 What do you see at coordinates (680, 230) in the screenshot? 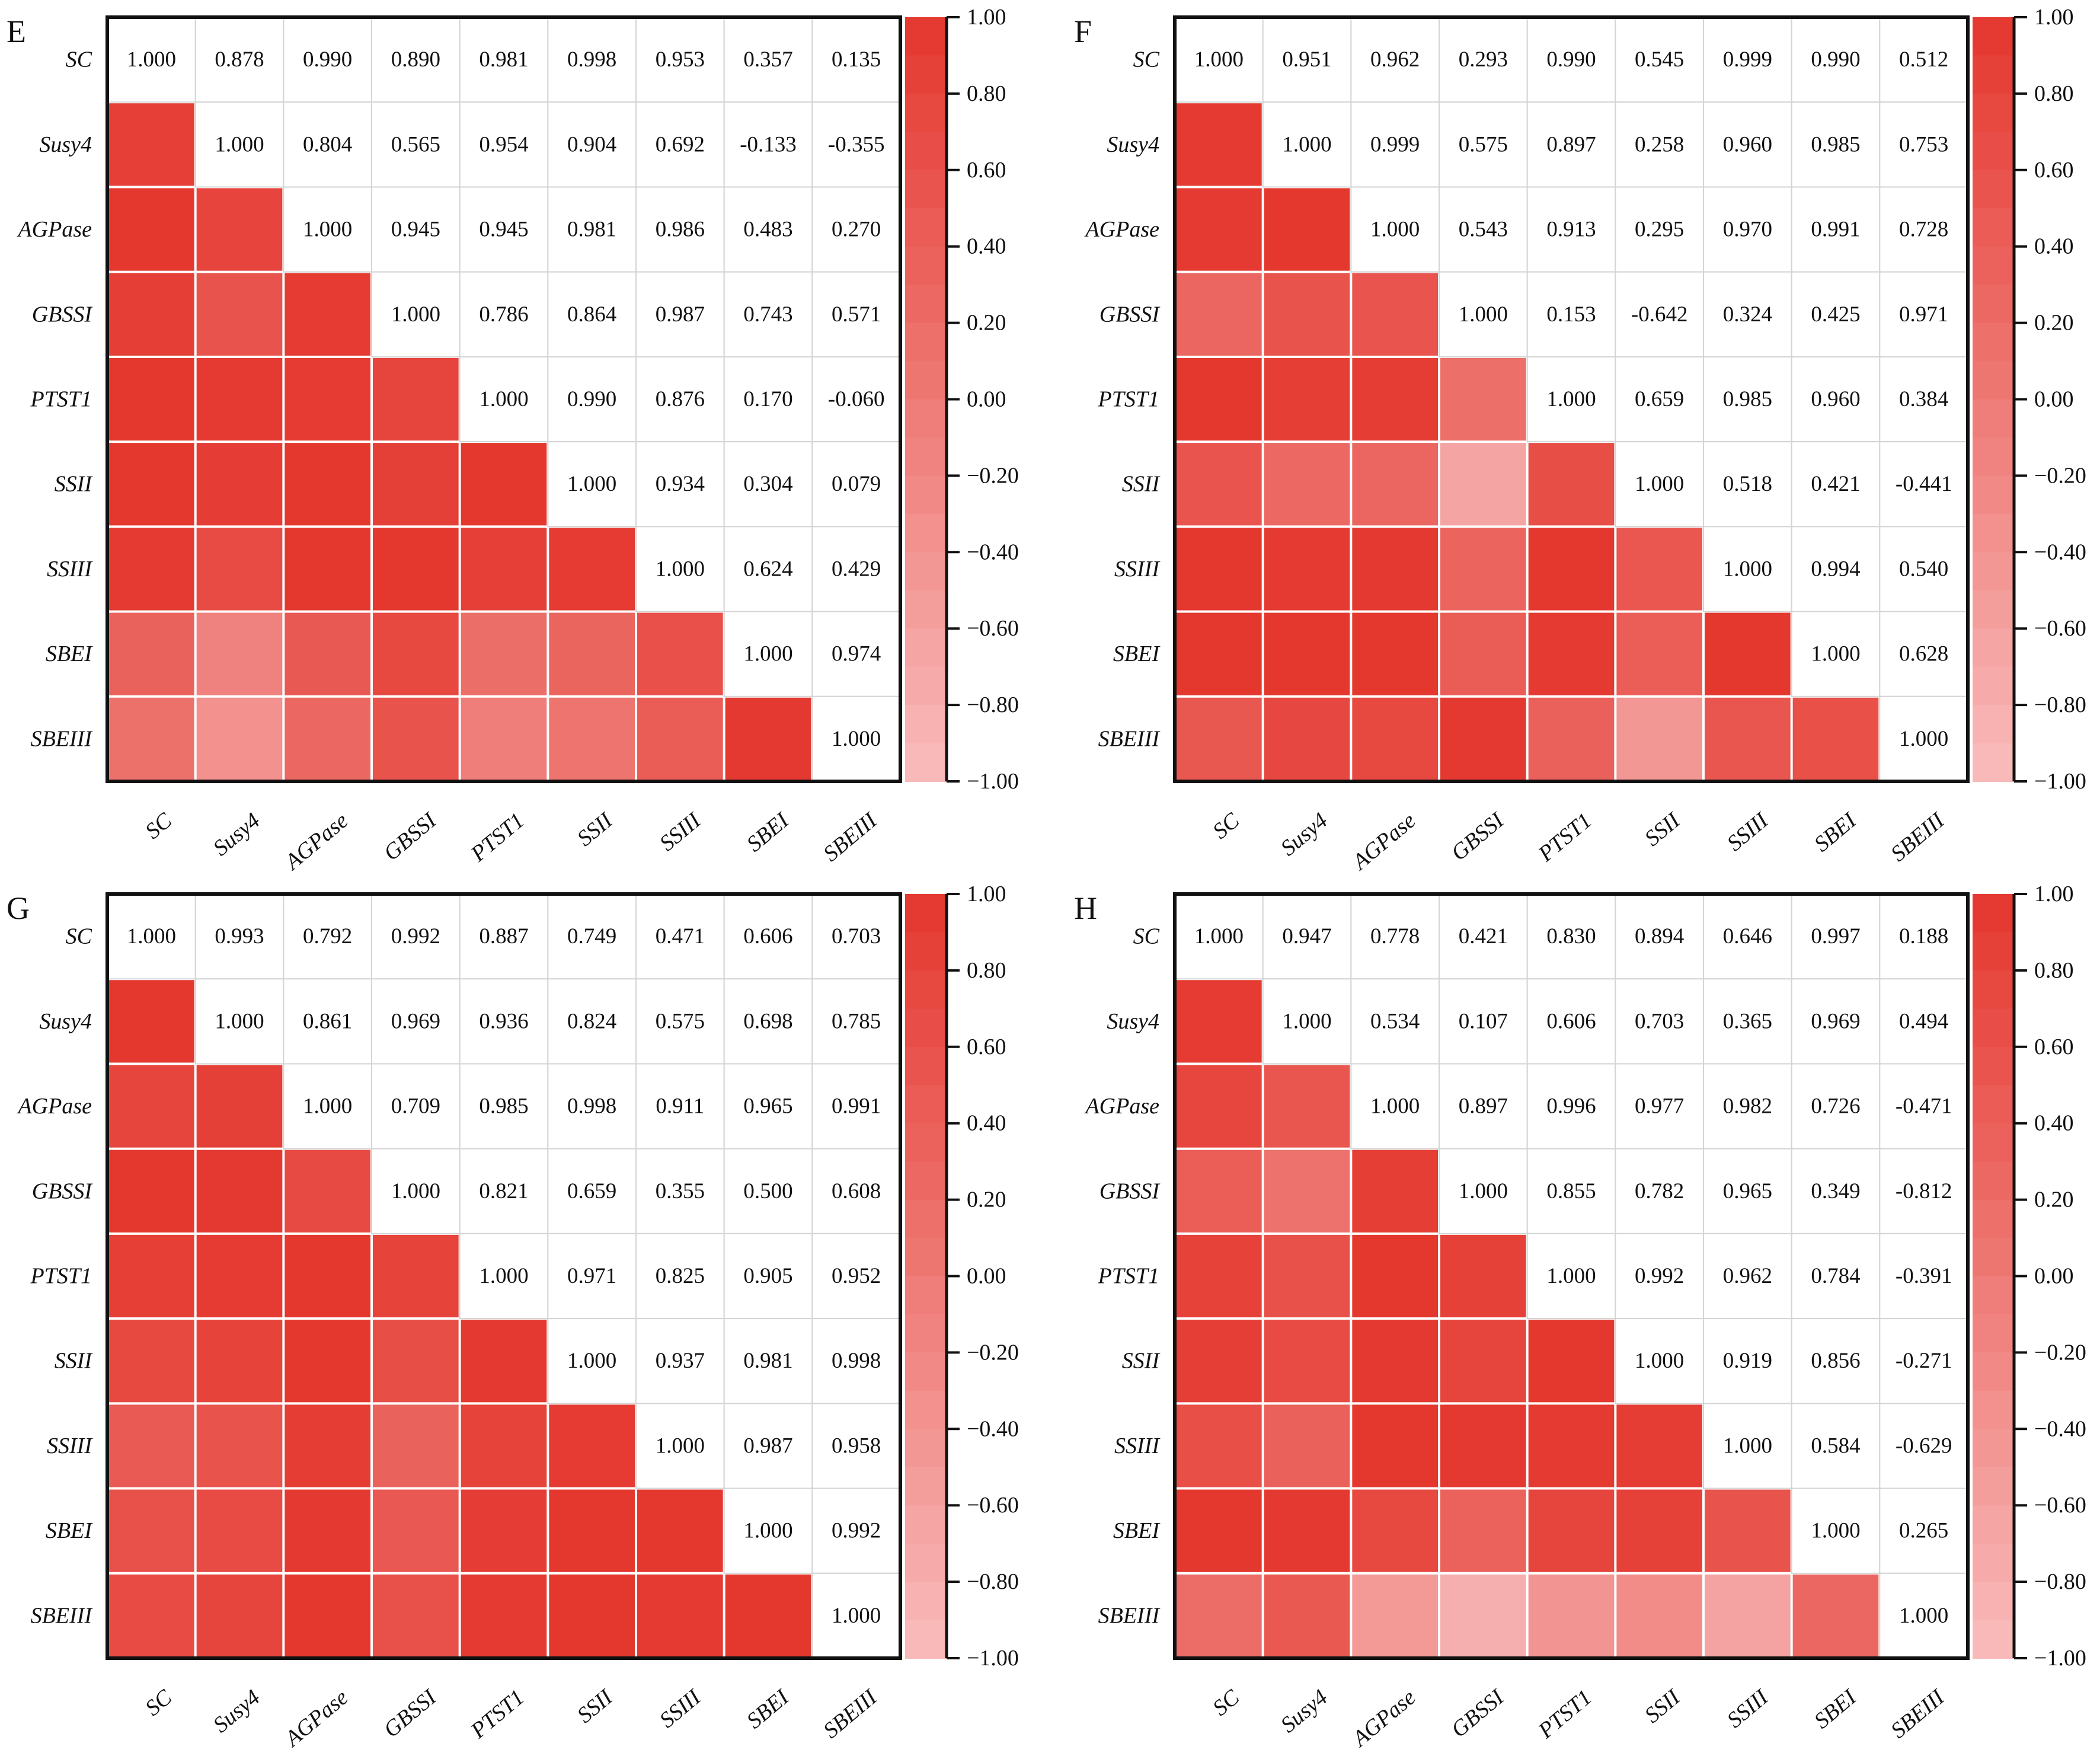
I see `correlation-value-label: 0.986` at bounding box center [680, 230].